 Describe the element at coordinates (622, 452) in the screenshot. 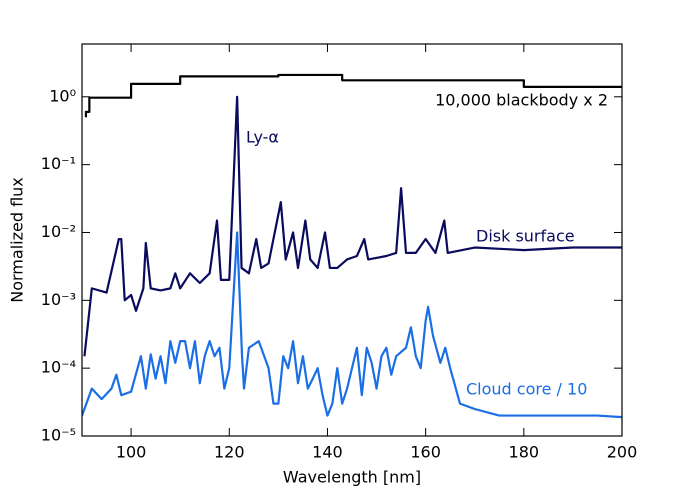

I see `x-tick-label: 200` at that location.